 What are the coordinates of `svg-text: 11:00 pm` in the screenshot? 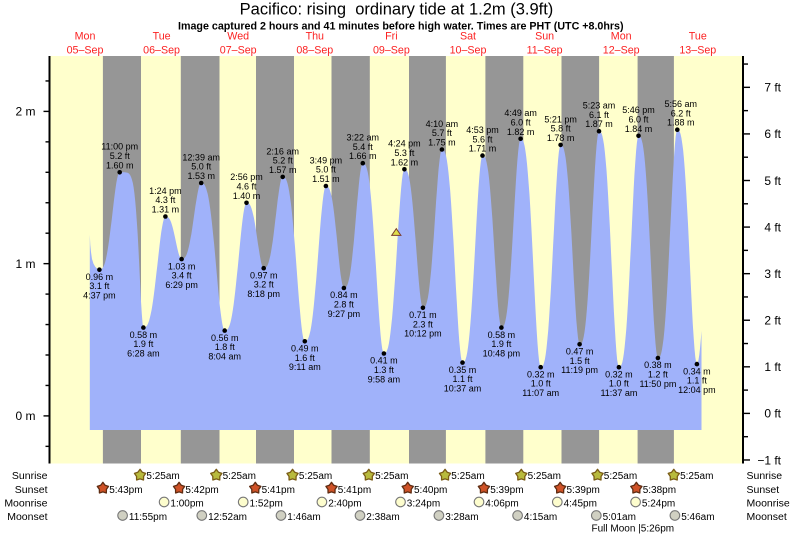 It's located at (119, 147).